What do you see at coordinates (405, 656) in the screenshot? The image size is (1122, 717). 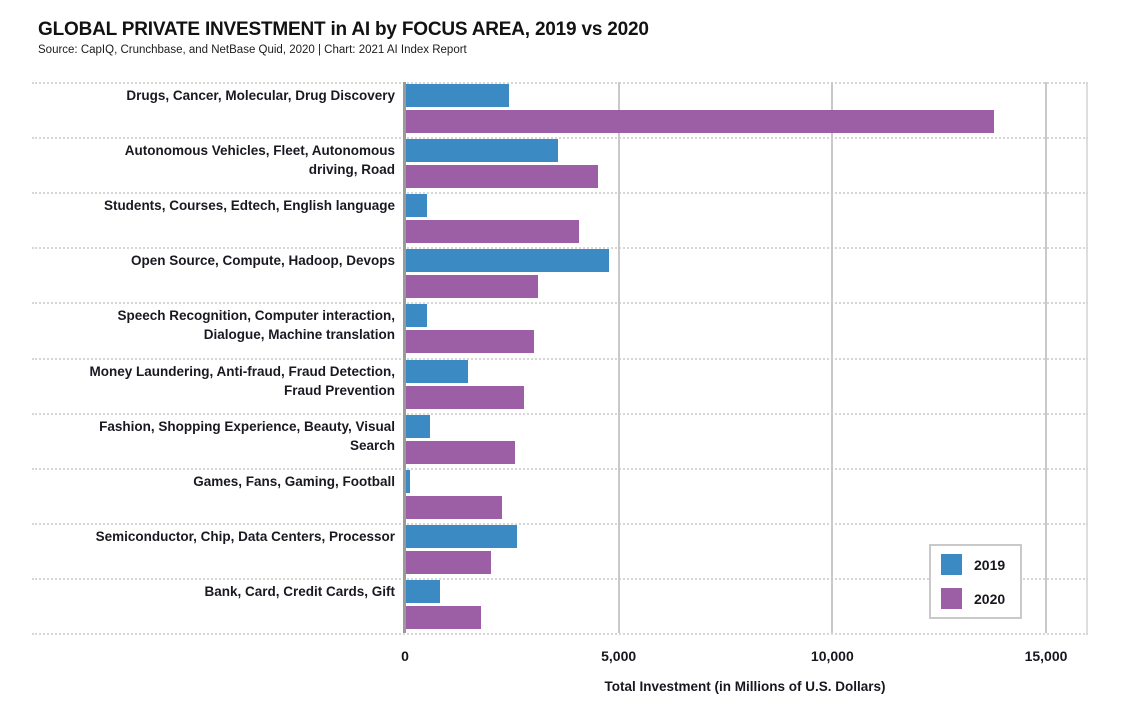 I see `x-tick-label: 0` at bounding box center [405, 656].